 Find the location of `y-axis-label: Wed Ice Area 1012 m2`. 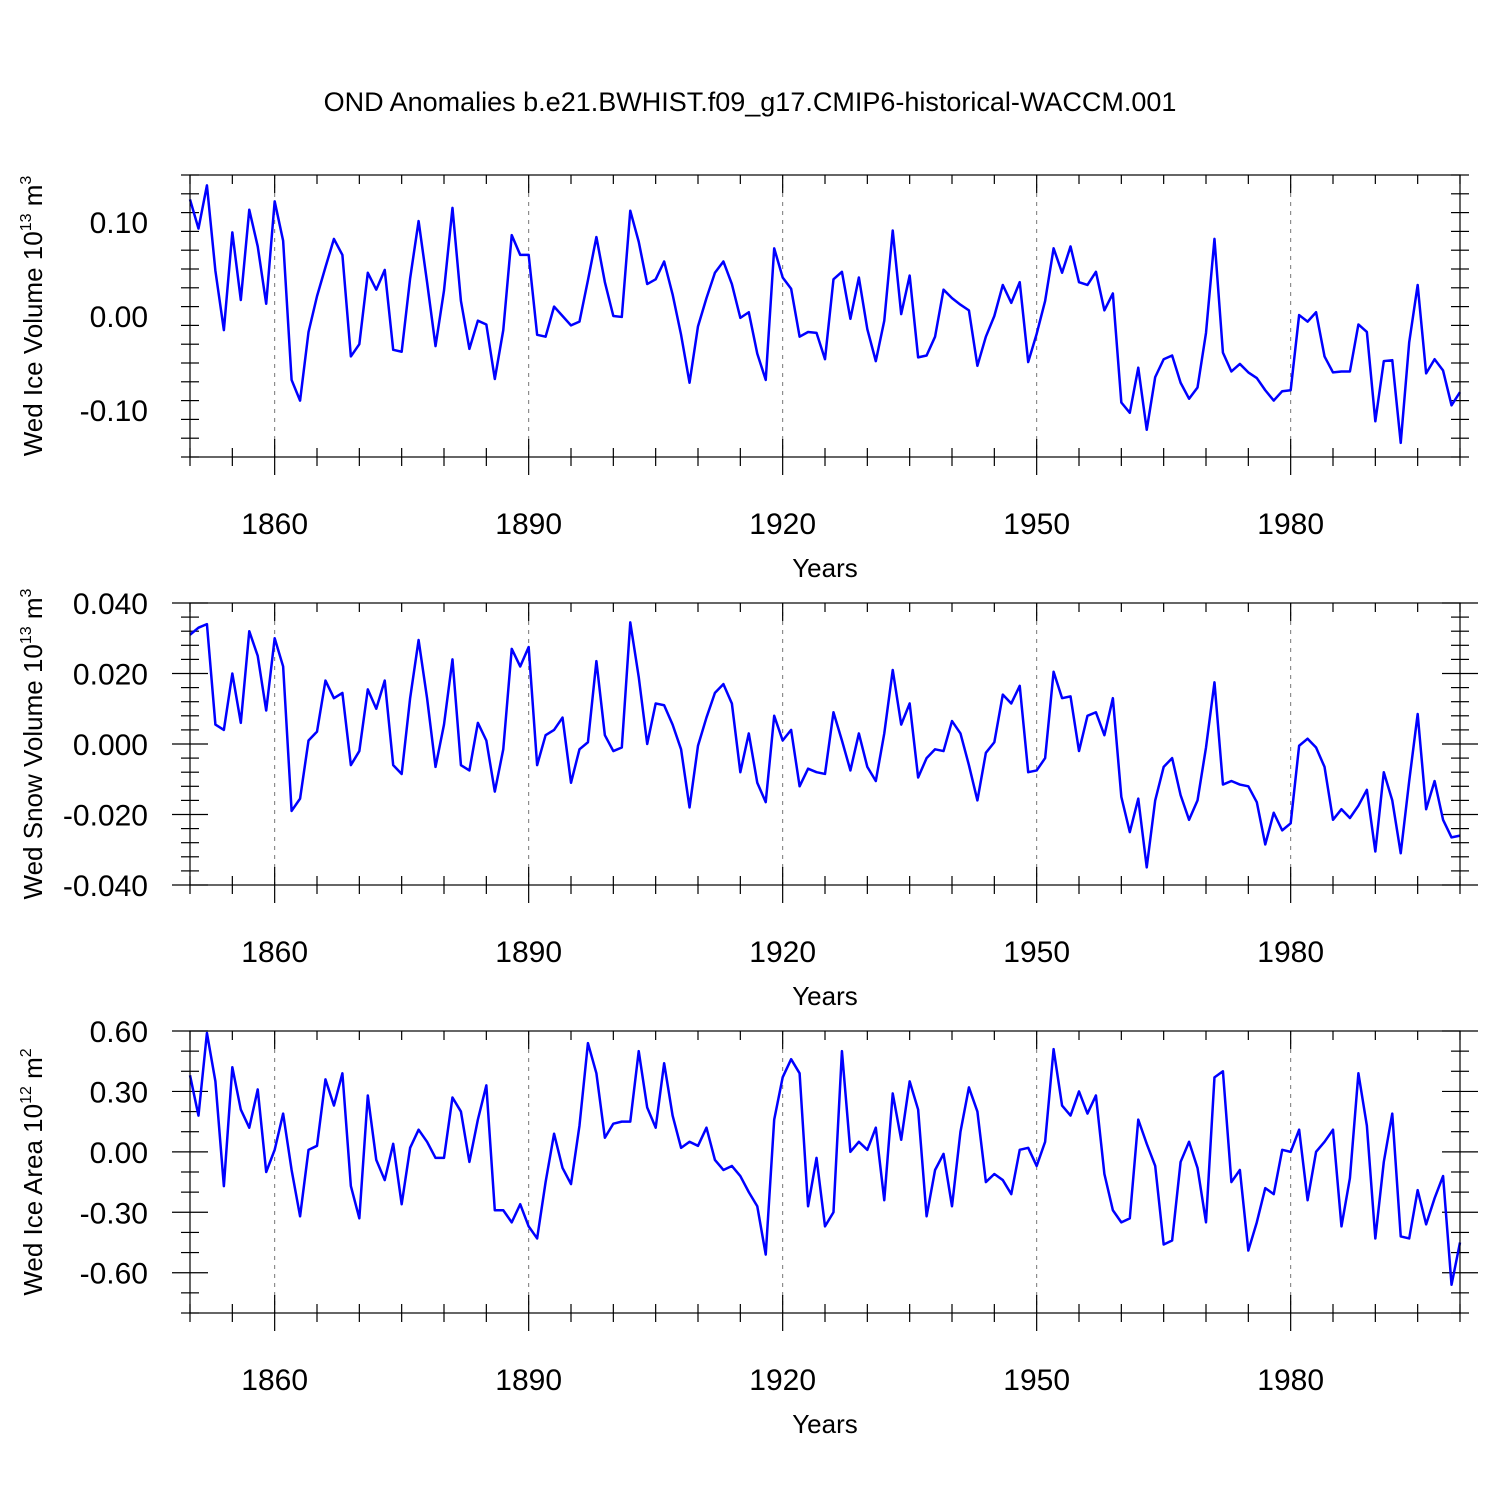

y-axis-label: Wed Ice Area 1012 m2 is located at coordinates (33, 1171).